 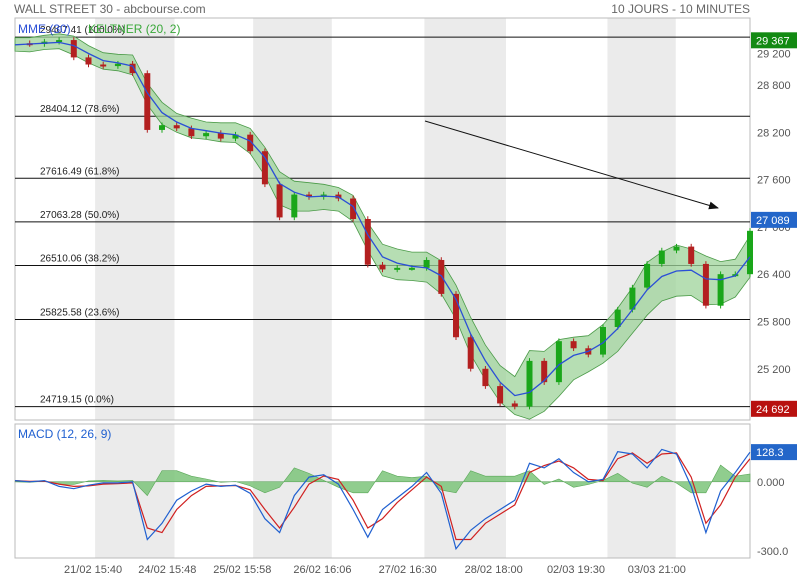 I want to click on x-tick-label: 03/03 21:00, so click(x=657, y=570).